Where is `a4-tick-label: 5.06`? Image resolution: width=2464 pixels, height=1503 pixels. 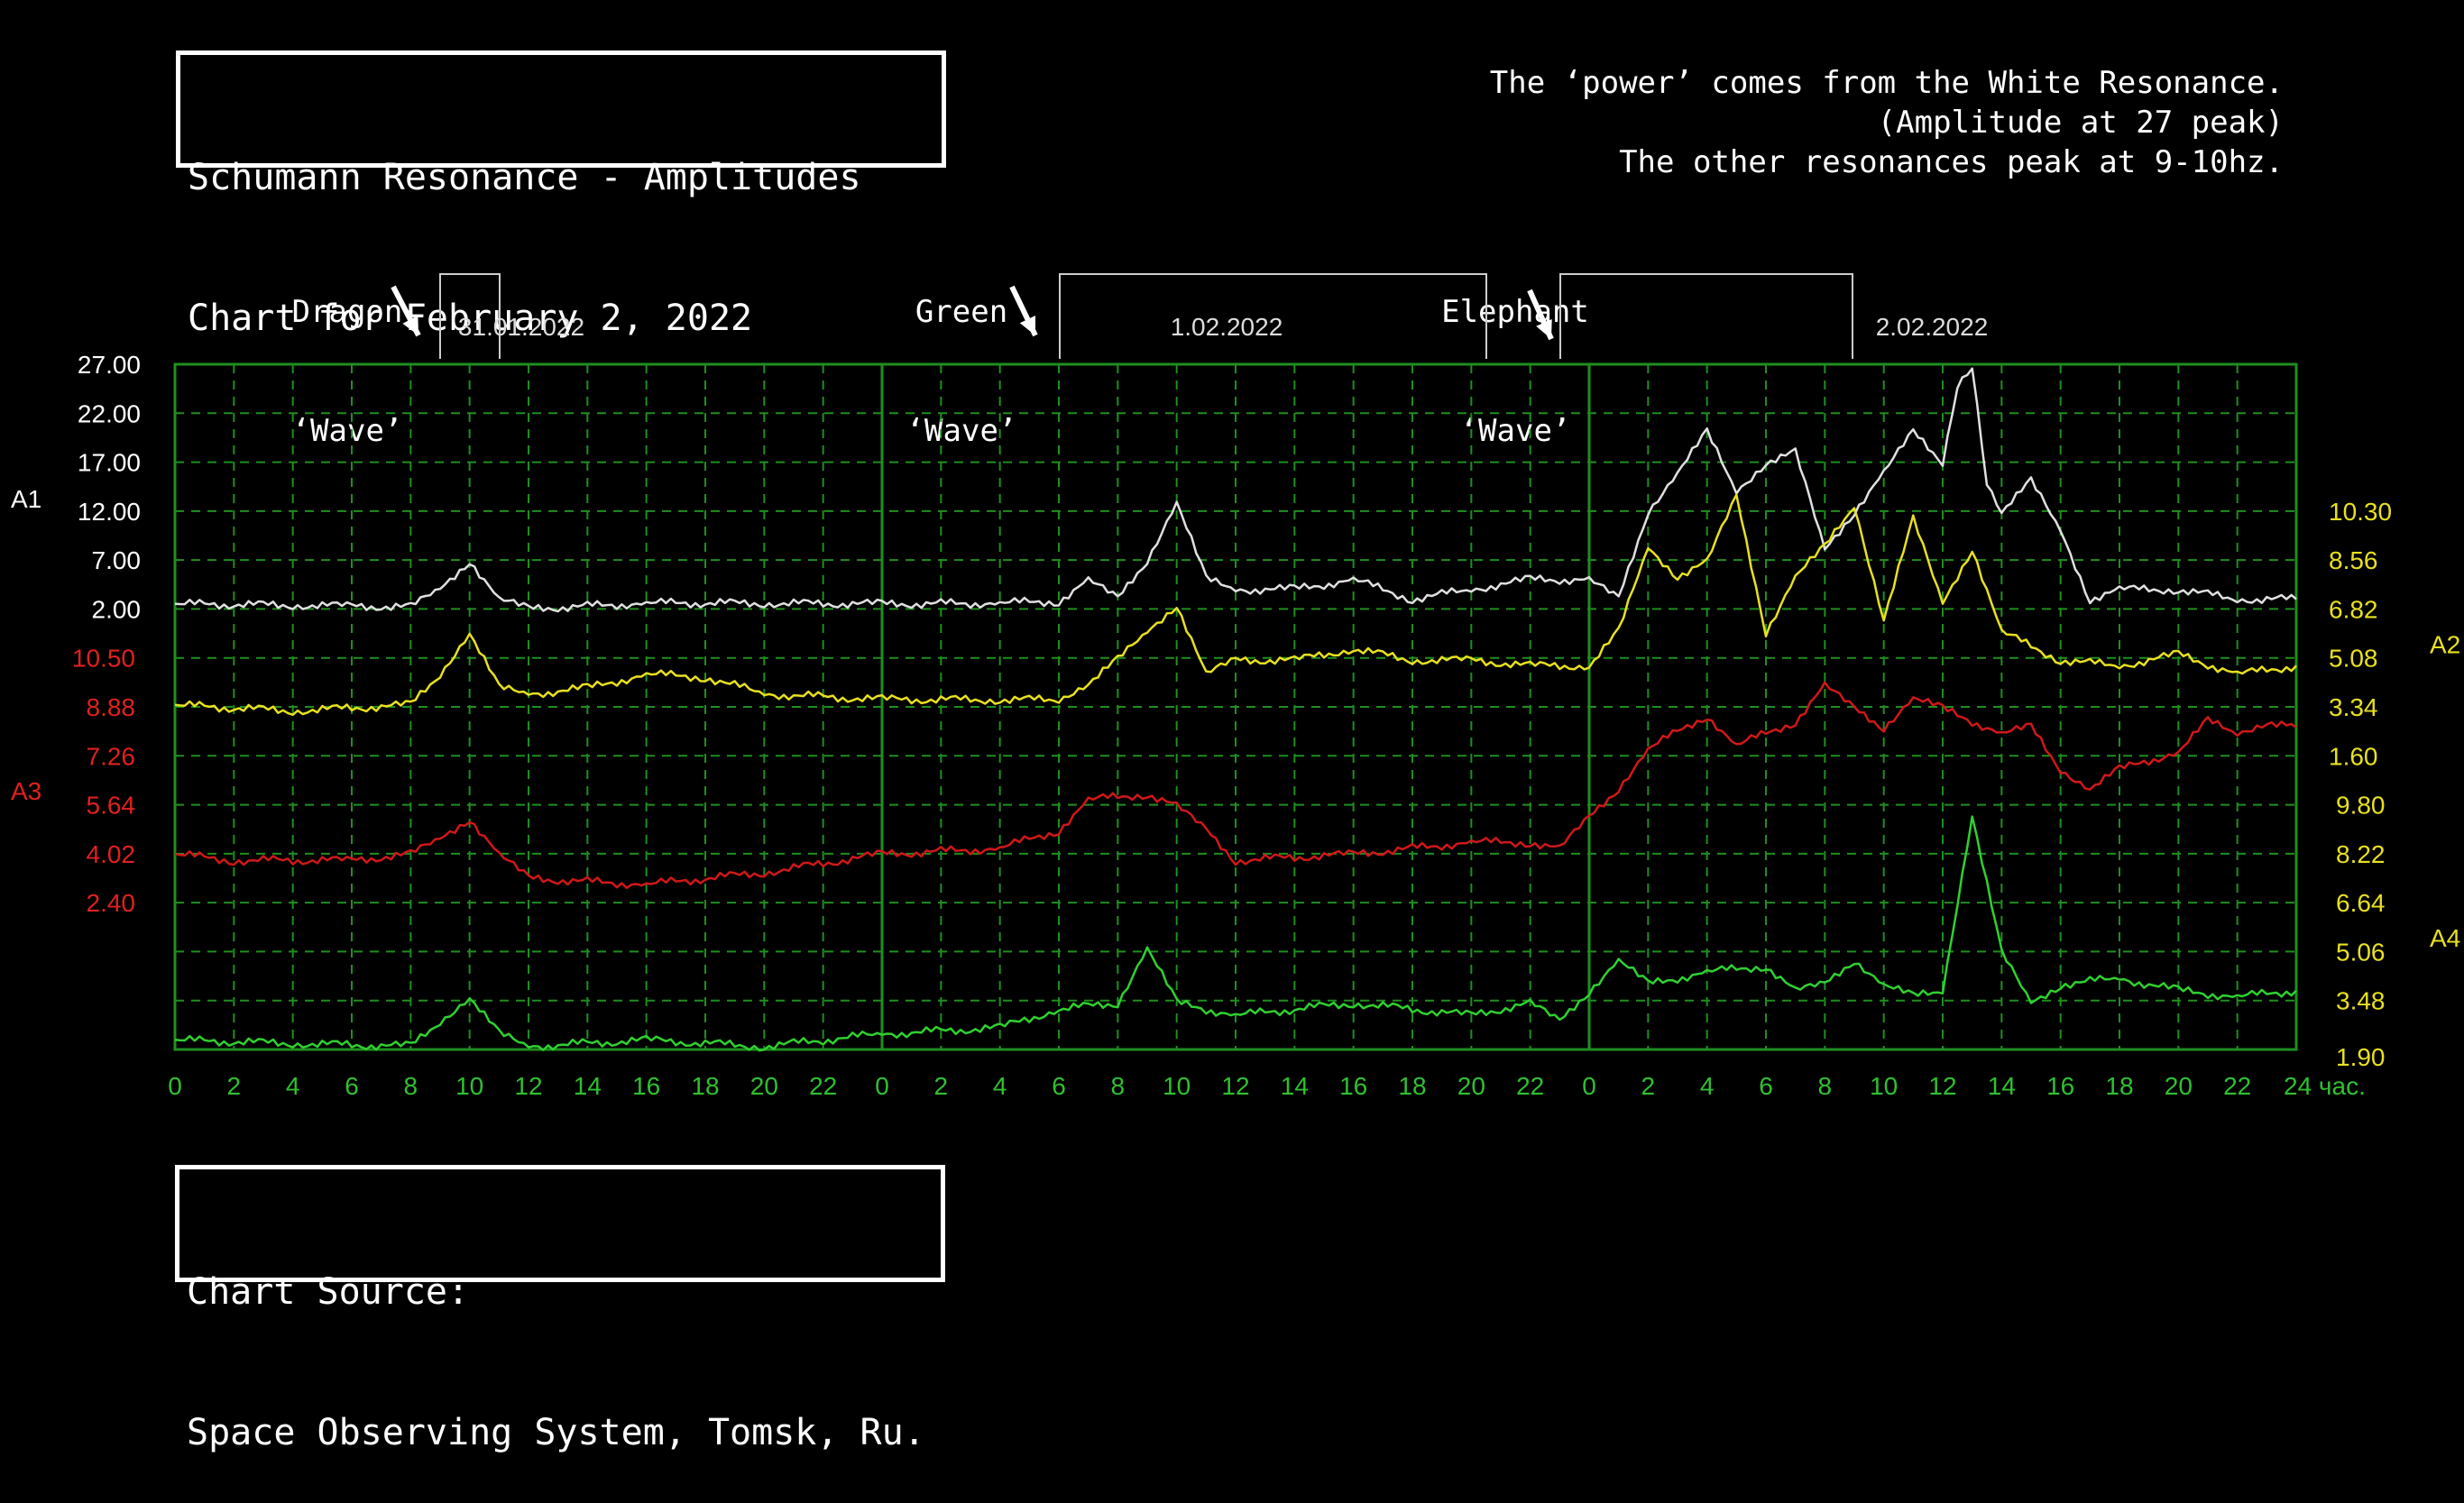
a4-tick-label: 5.06 is located at coordinates (2361, 952).